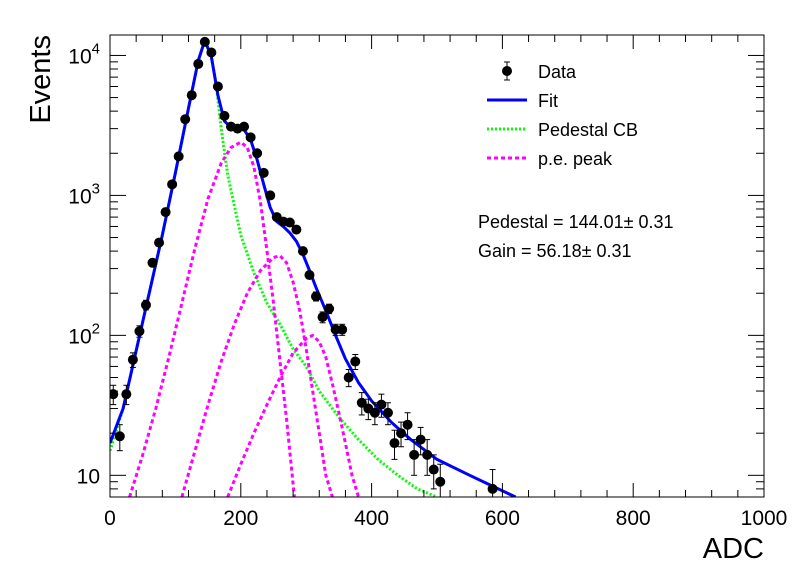  What do you see at coordinates (633, 518) in the screenshot?
I see `x-tick-label: 800` at bounding box center [633, 518].